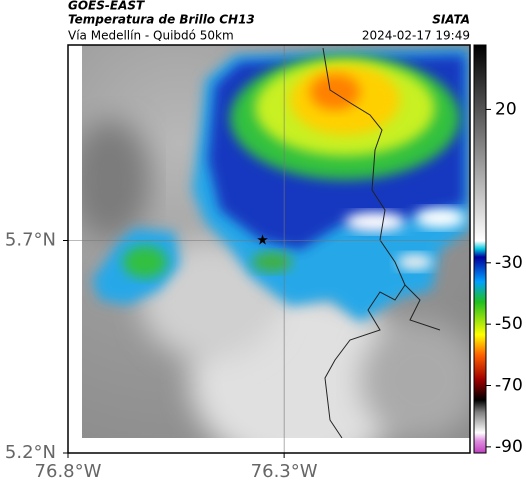  What do you see at coordinates (509, 447) in the screenshot?
I see `colorbar-tick-label: -90` at bounding box center [509, 447].